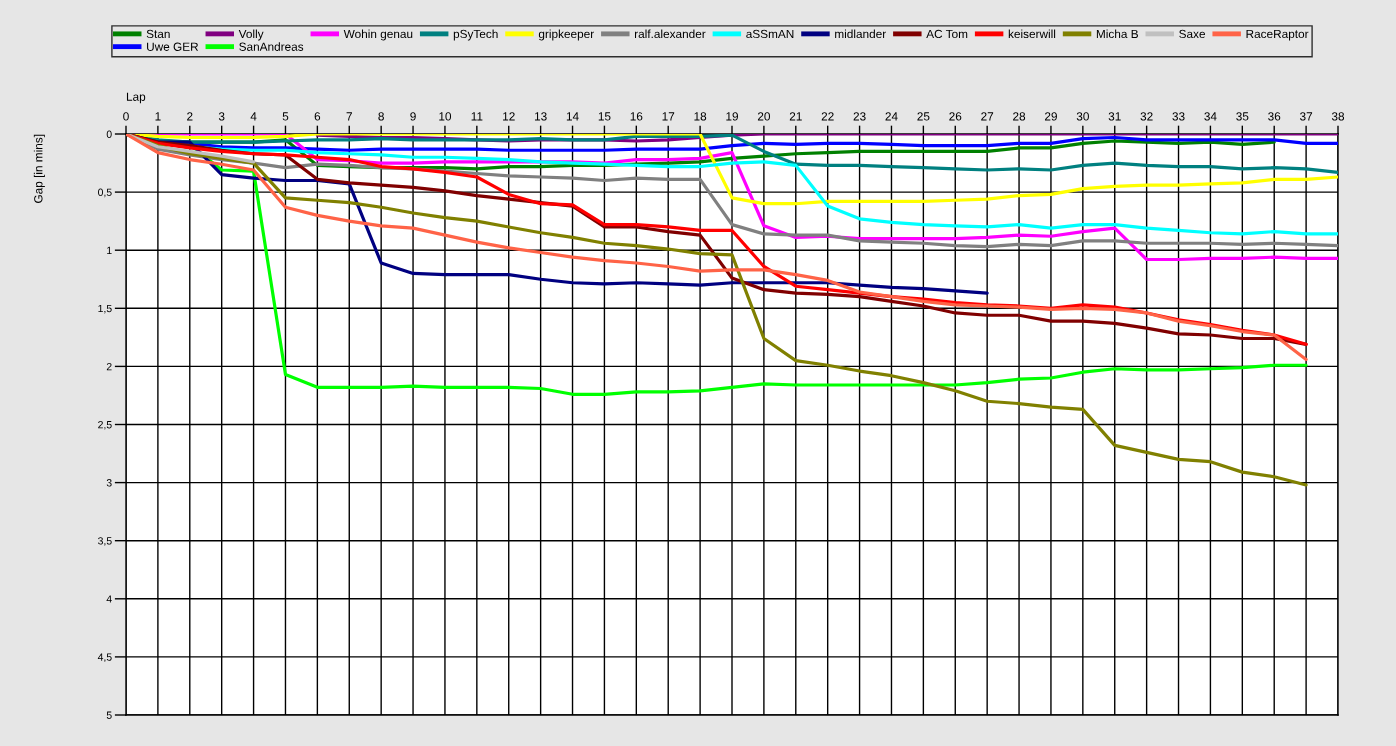 The height and width of the screenshot is (746, 1396). What do you see at coordinates (136, 98) in the screenshot?
I see `x-axis-title: Lap` at bounding box center [136, 98].